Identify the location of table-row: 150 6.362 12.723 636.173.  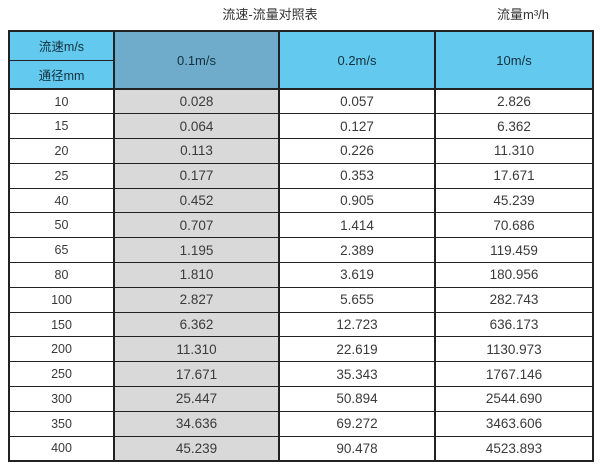
(301, 324).